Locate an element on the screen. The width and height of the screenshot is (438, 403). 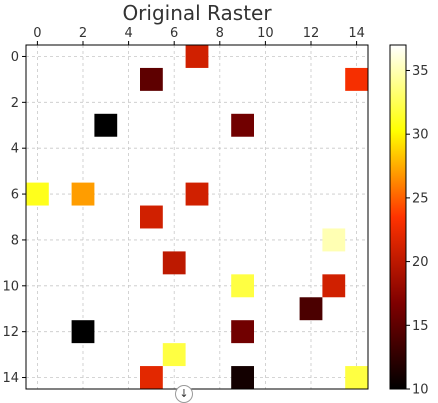
x-tick-label: 8 is located at coordinates (220, 33).